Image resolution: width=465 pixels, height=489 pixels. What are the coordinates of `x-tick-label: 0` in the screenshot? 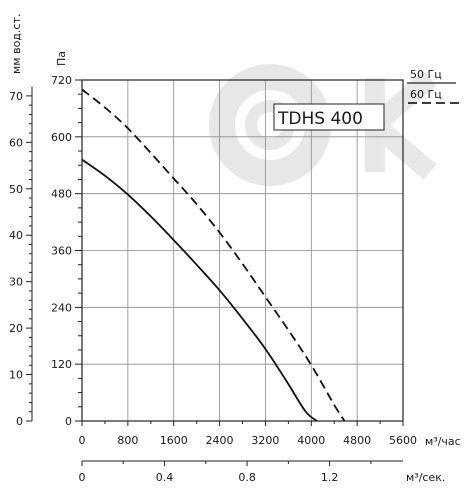 It's located at (82, 440).